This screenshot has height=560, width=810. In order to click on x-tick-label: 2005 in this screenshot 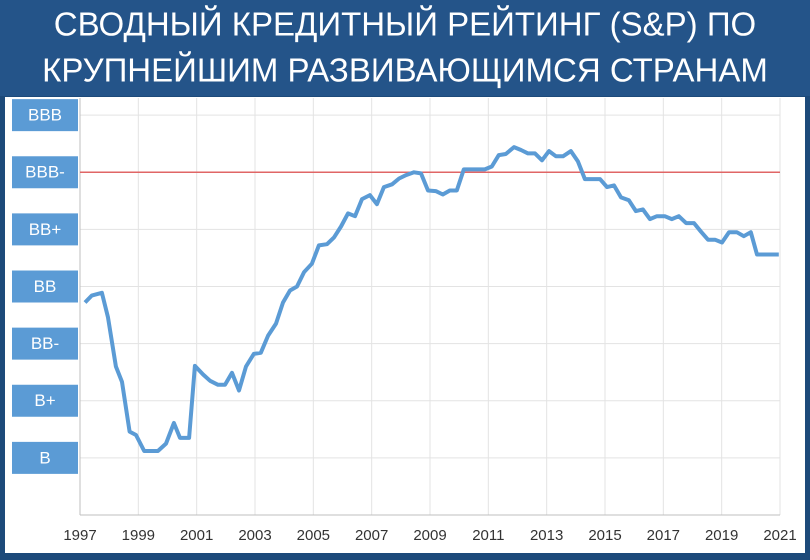, I will do `click(313, 535)`.